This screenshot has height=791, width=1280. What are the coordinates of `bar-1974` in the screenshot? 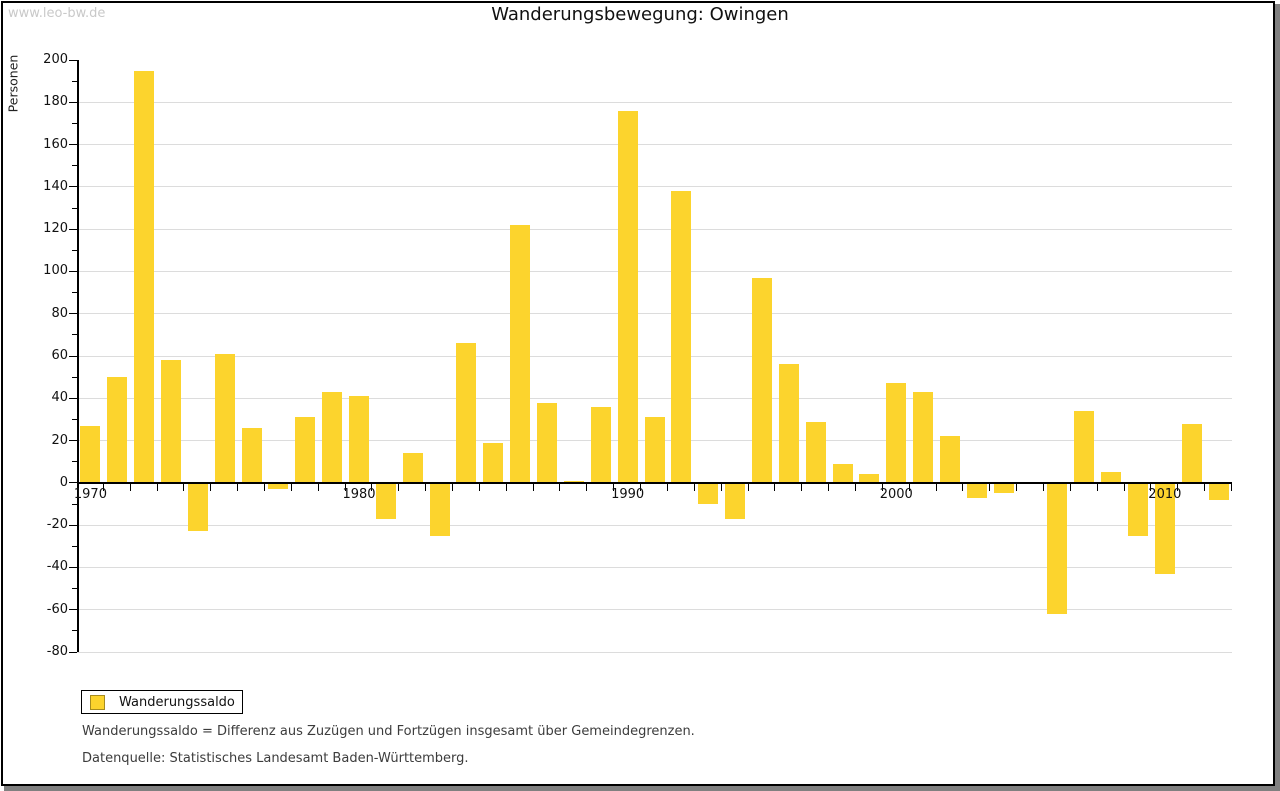 It's located at (197, 507).